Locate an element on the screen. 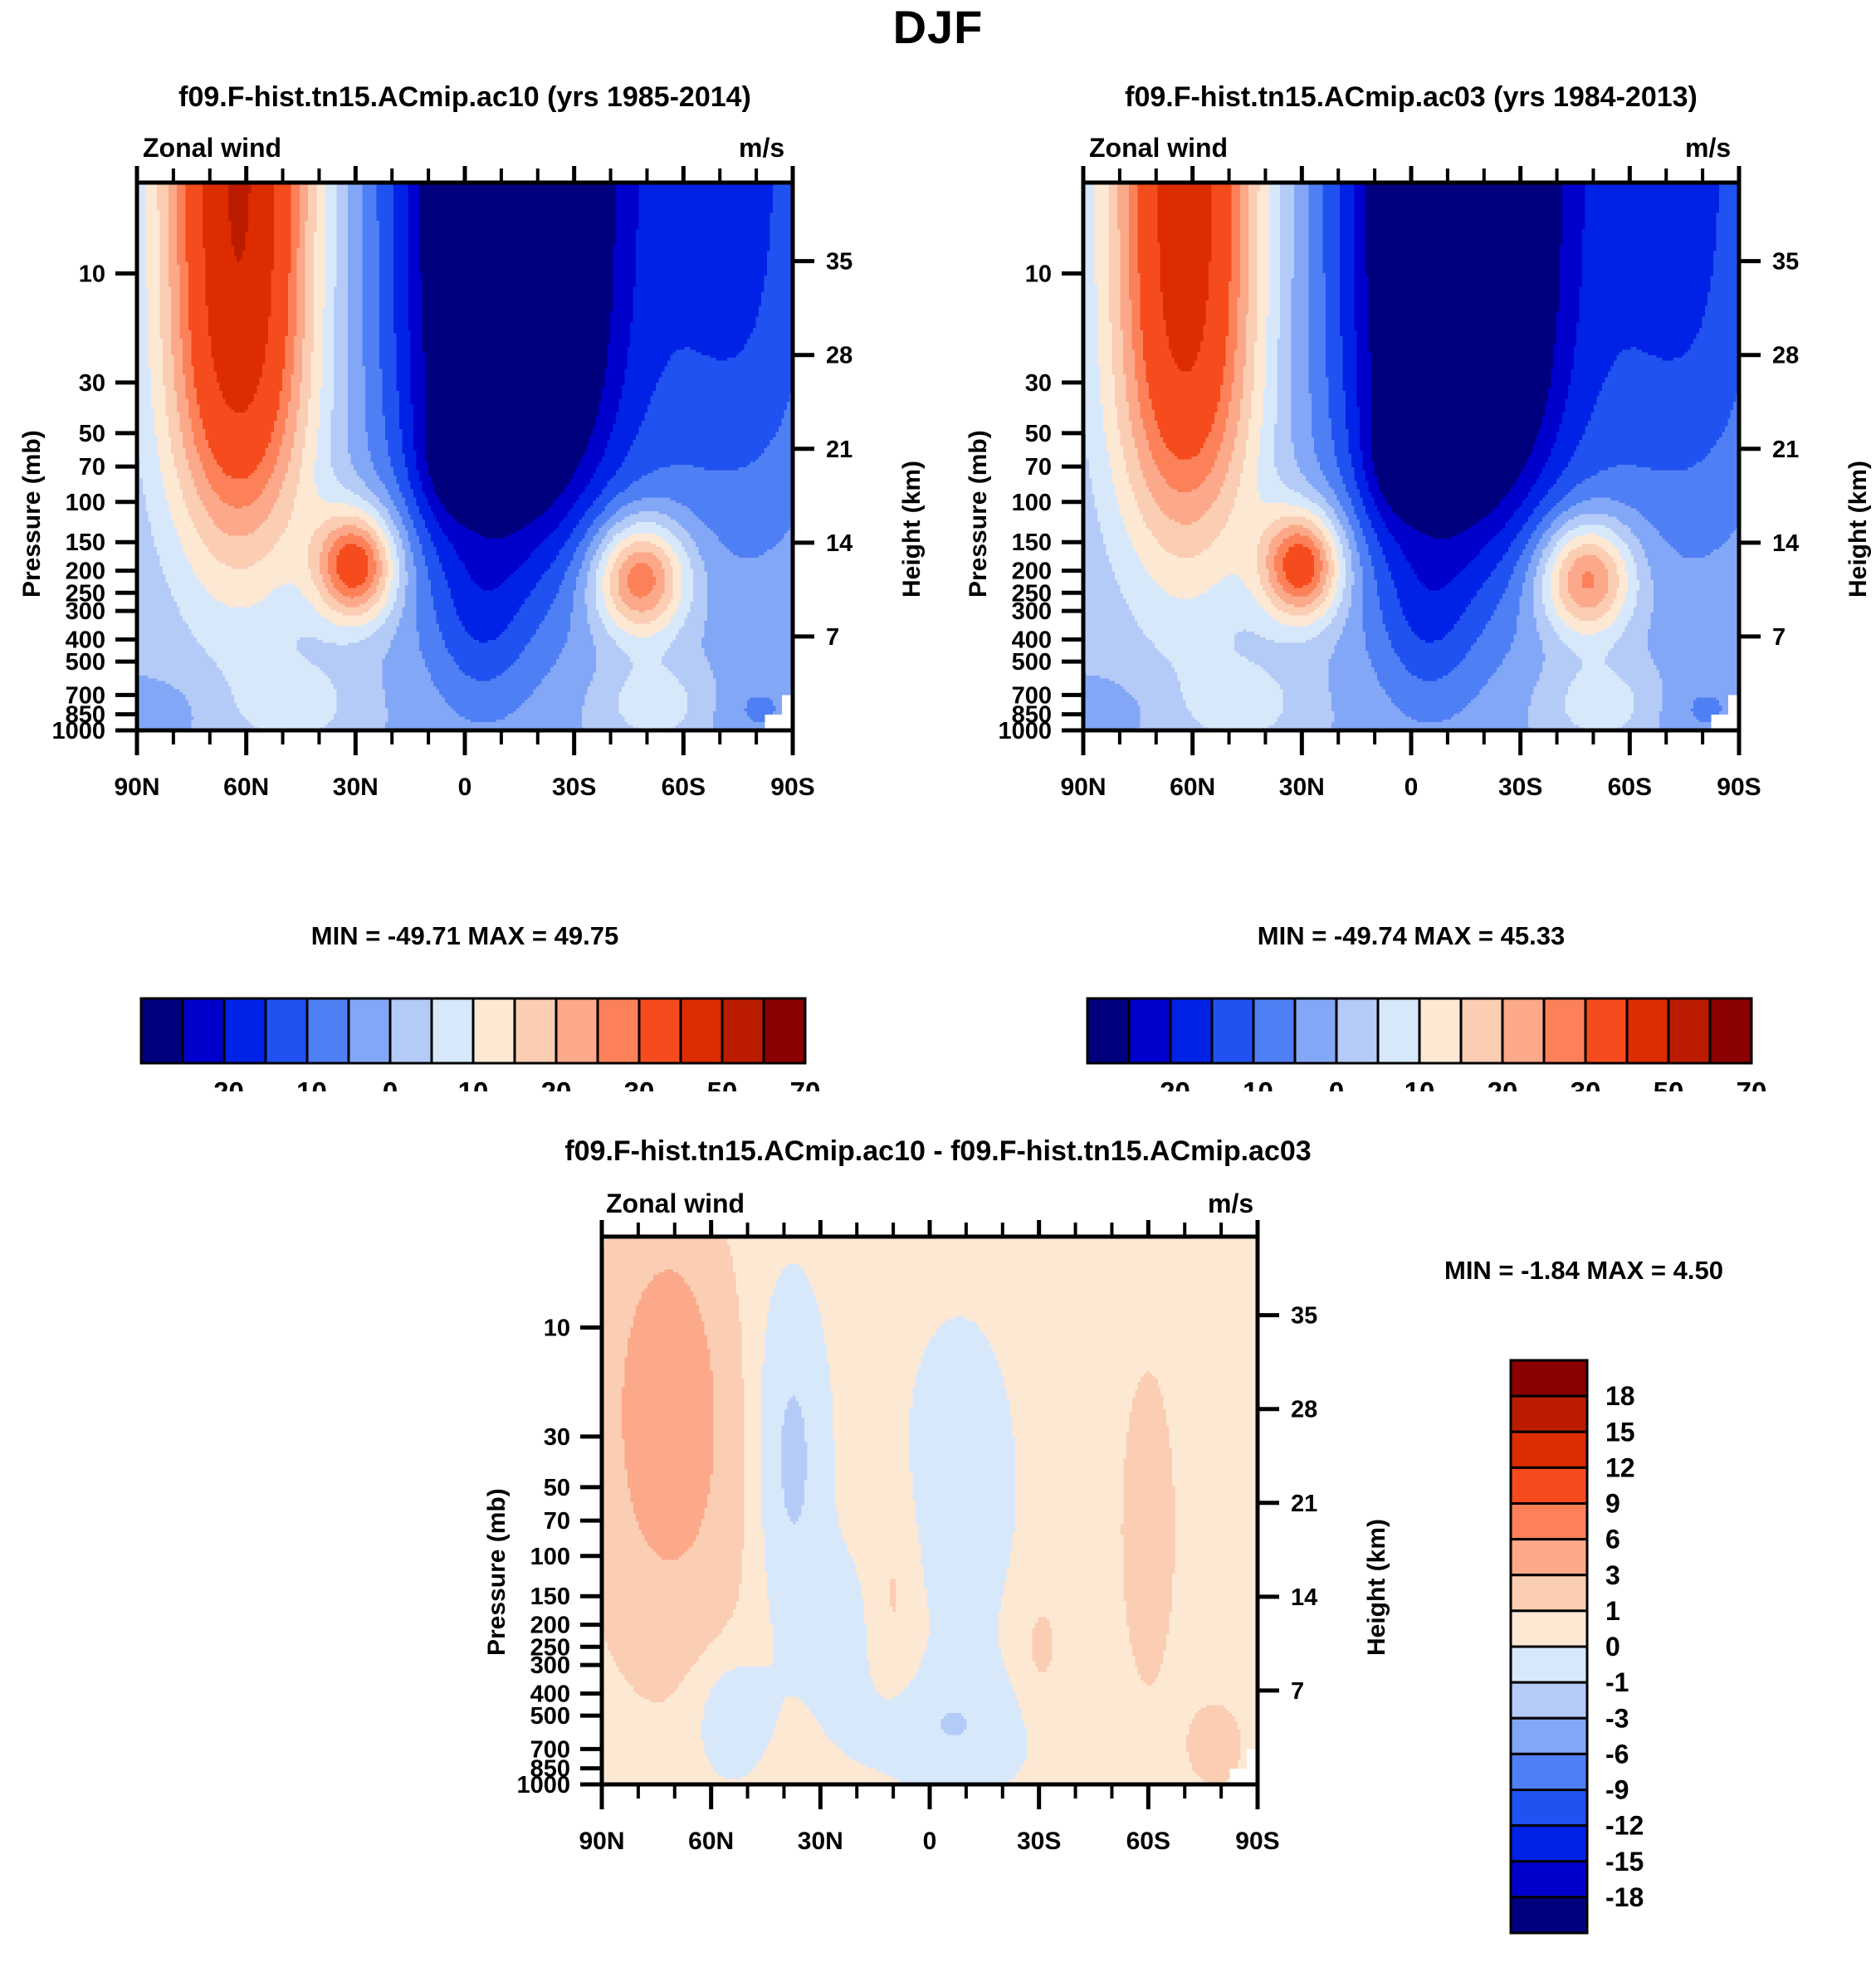 The image size is (1876, 1967). colorbar-tick-label: 9 is located at coordinates (1613, 1504).